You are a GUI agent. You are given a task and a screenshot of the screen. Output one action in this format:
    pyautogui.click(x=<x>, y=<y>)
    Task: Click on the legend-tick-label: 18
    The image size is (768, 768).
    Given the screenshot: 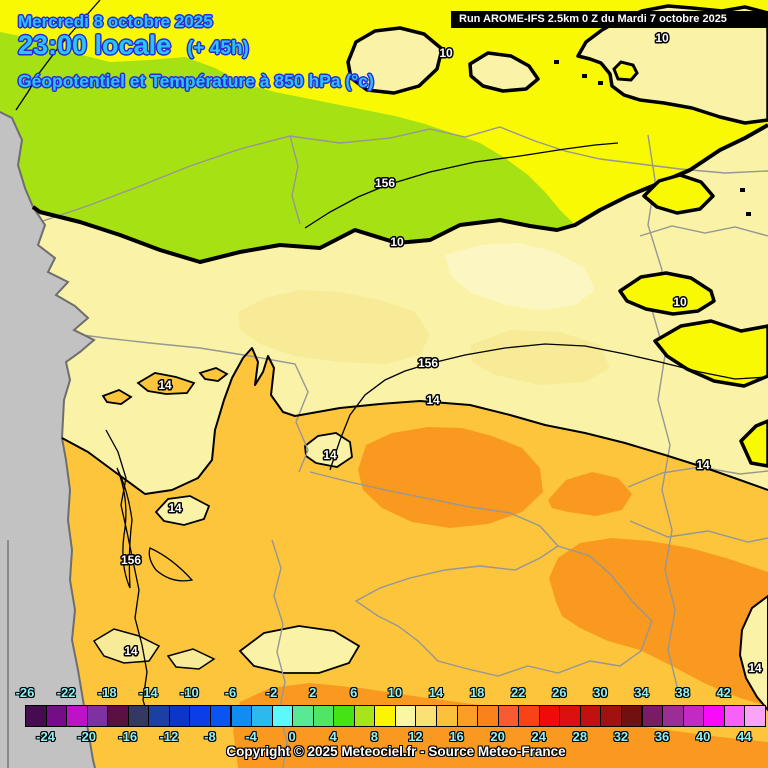 What is the action you would take?
    pyautogui.click(x=477, y=692)
    